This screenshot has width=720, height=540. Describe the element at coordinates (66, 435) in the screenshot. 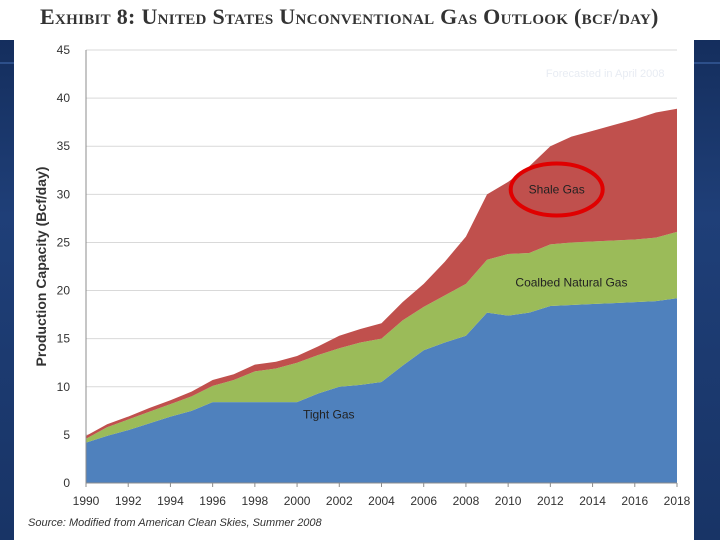

I see `y-tick-label: 5` at that location.